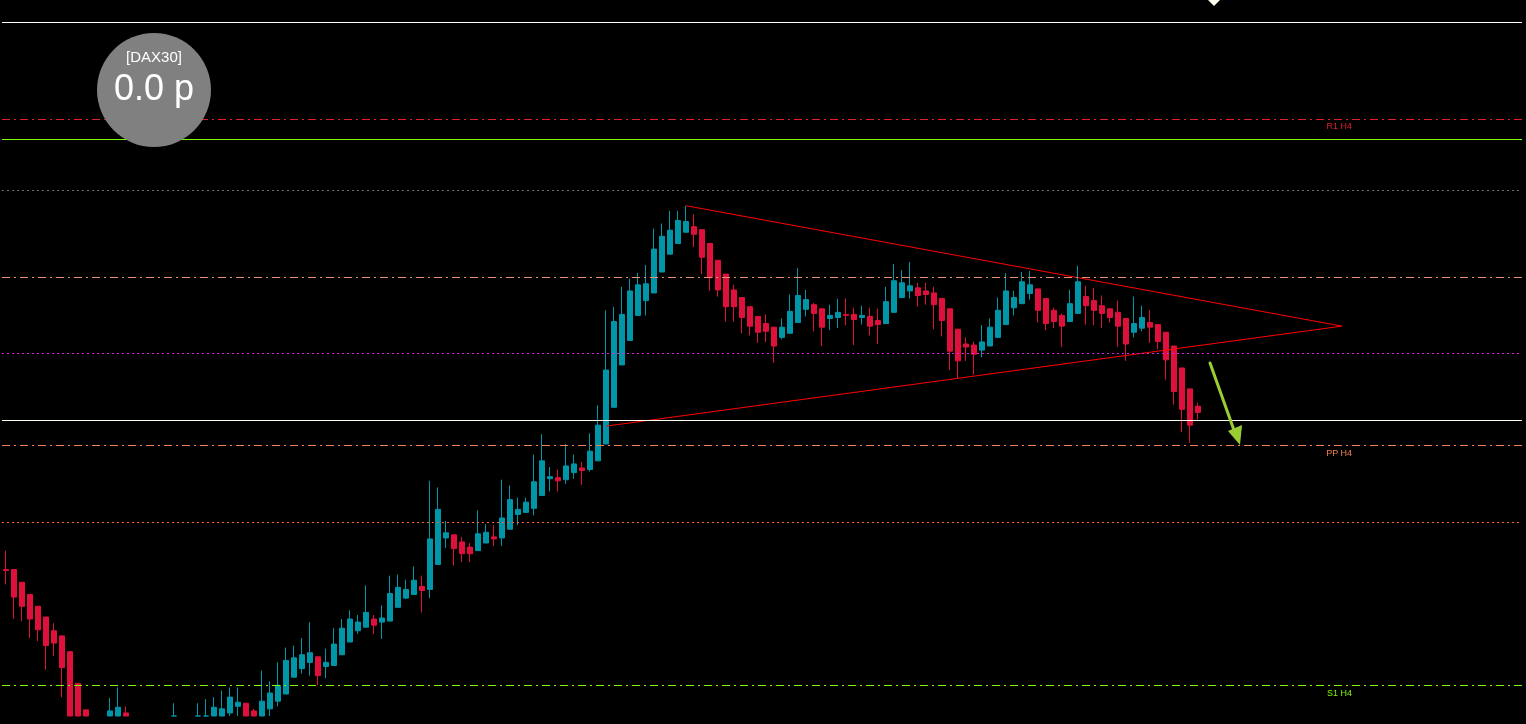  Describe the element at coordinates (1339, 692) in the screenshot. I see `ref-line-label: S1 H4` at that location.